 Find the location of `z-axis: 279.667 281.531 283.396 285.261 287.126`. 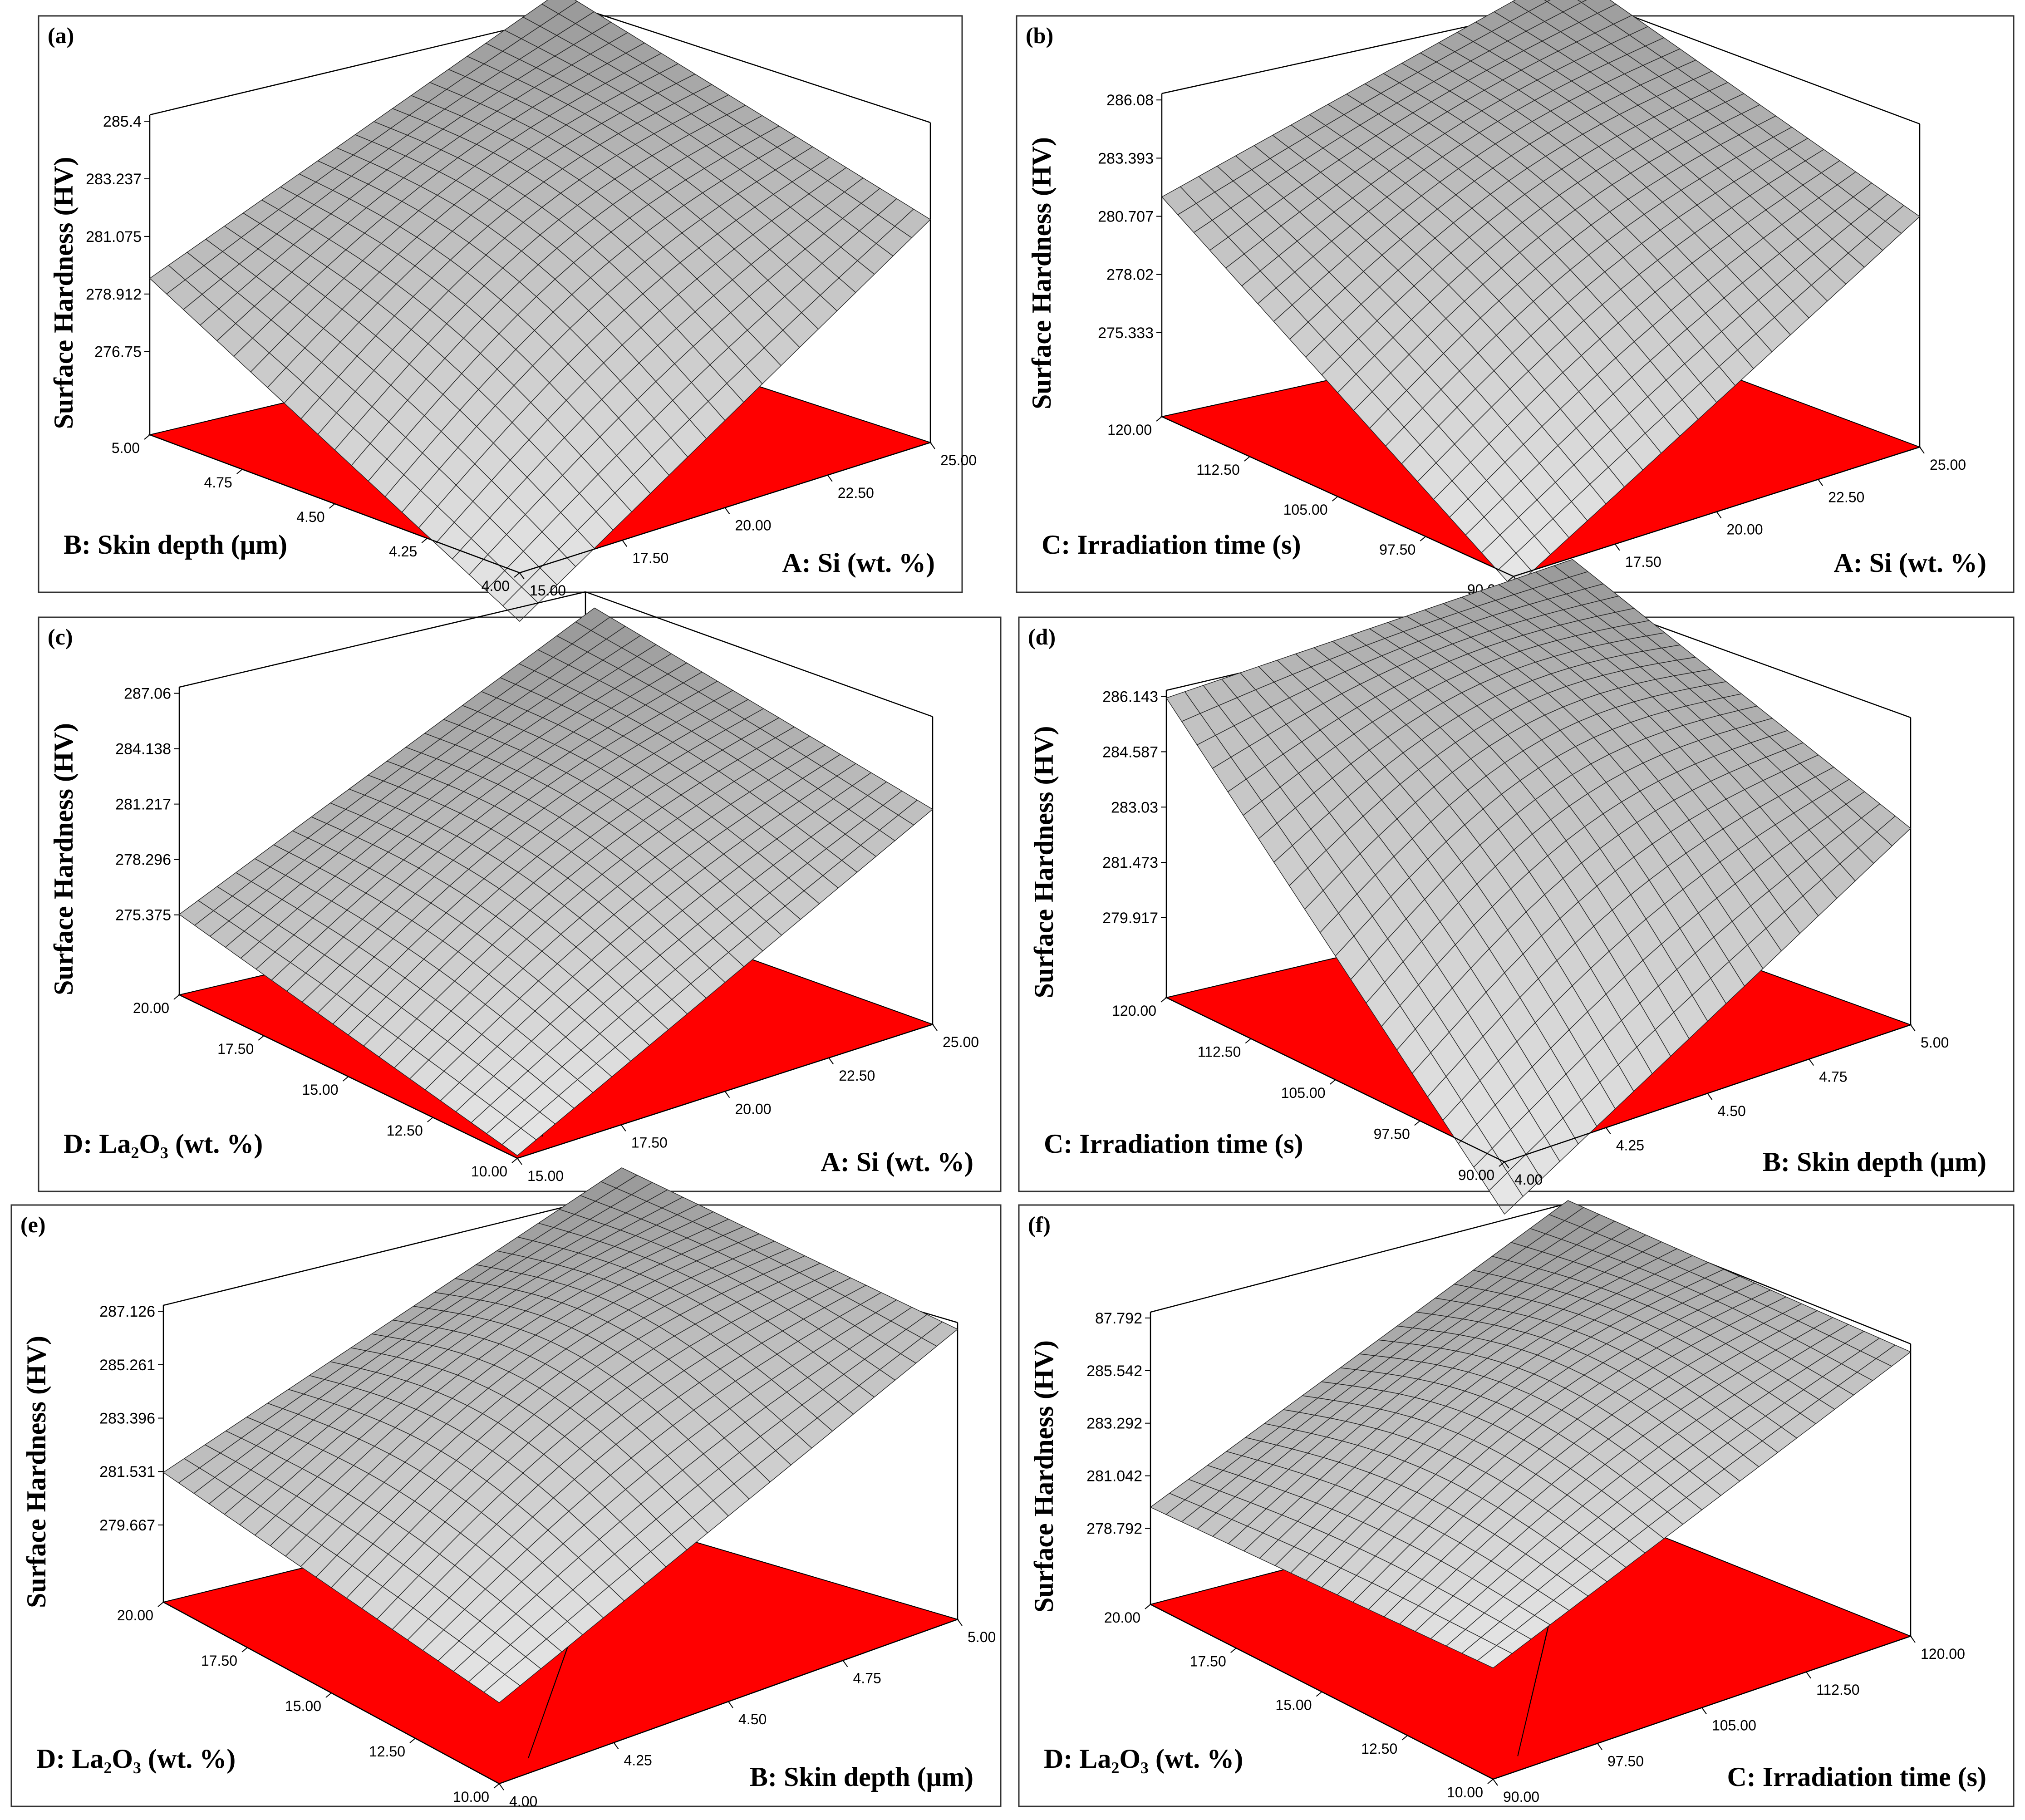

z-axis: 279.667 281.531 283.396 285.261 287.126 is located at coordinates (131, 1419).